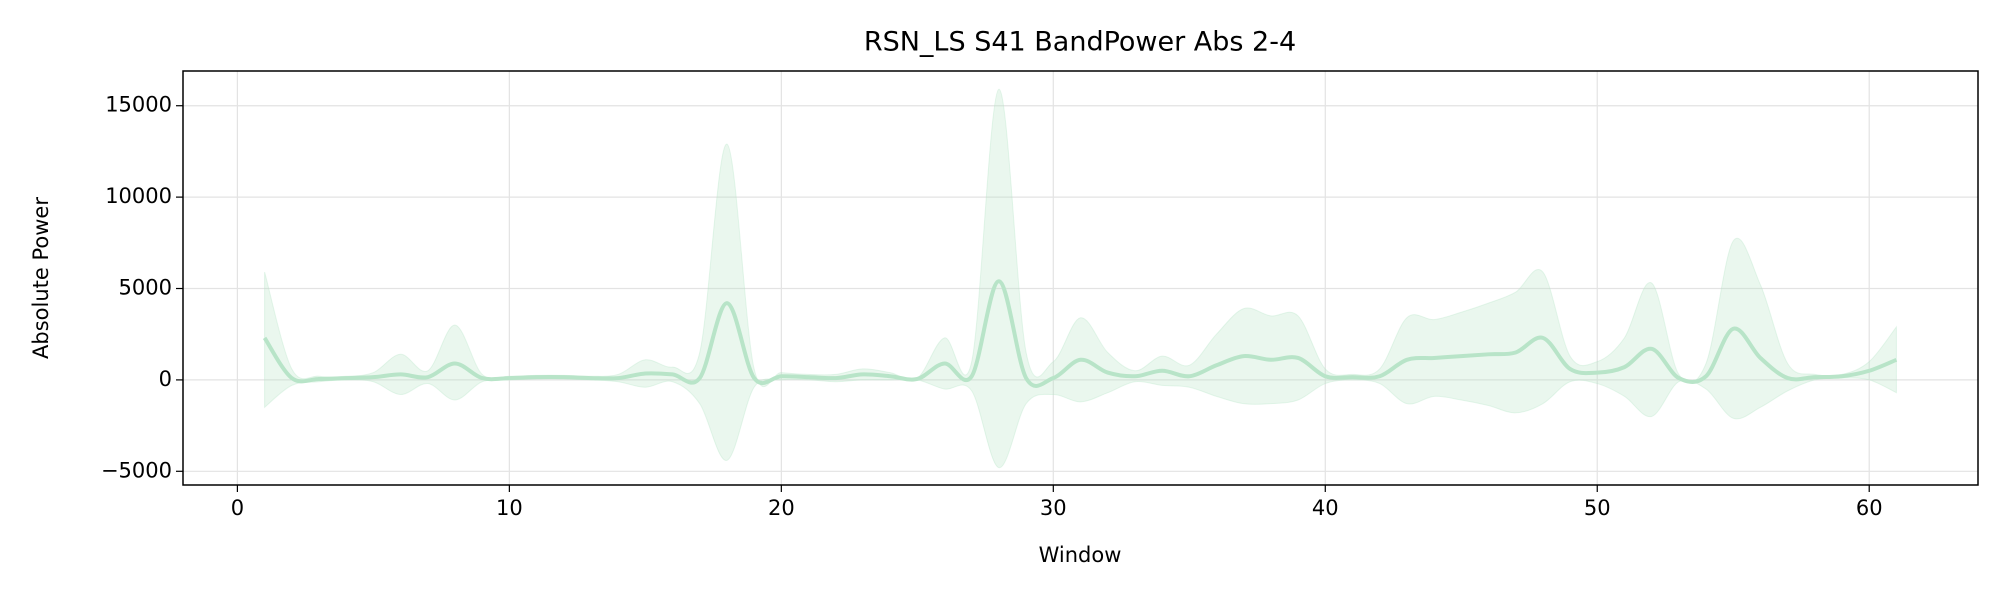 This screenshot has width=2000, height=604. What do you see at coordinates (1053, 508) in the screenshot?
I see `x-tick-label: 30` at bounding box center [1053, 508].